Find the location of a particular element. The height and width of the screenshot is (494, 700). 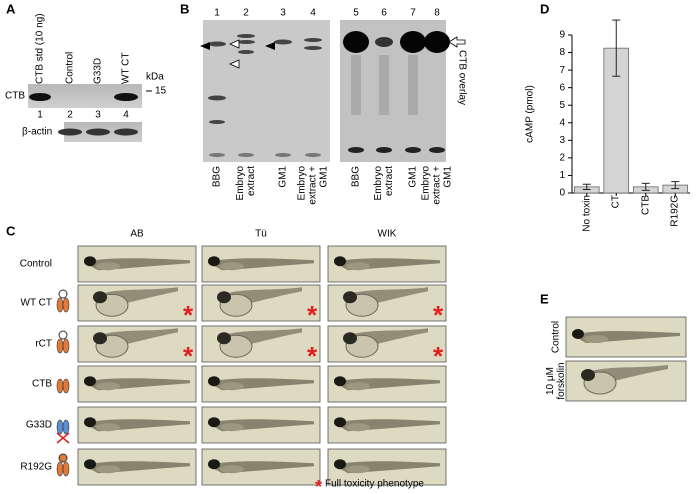

legend-text: Full toxicity phenotype is located at coordinates (374, 484).